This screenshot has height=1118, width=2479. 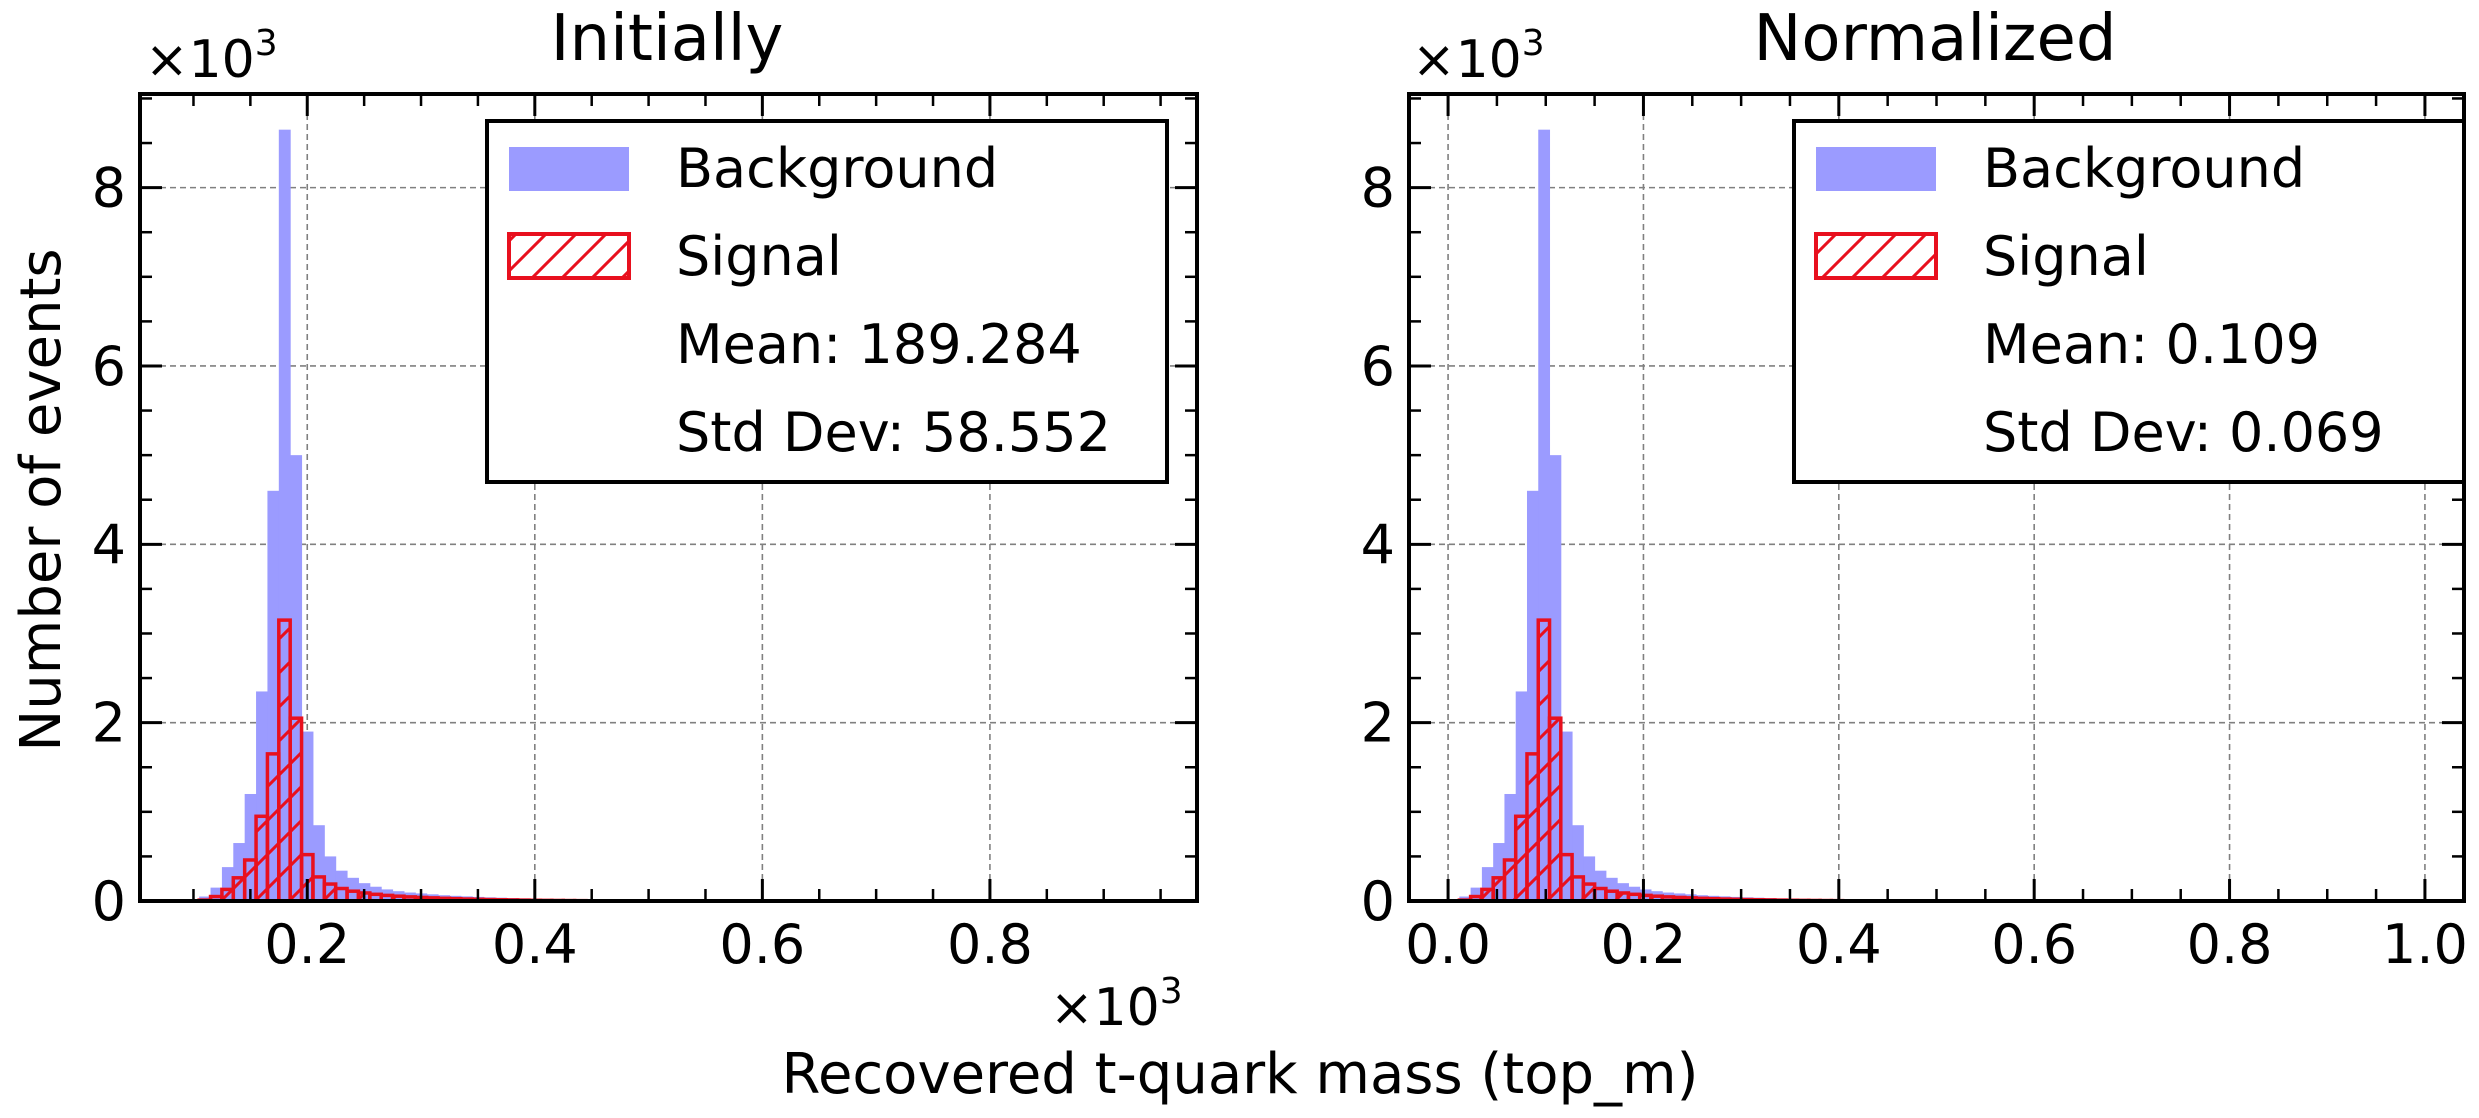 I want to click on chart-title: Initially, so click(x=667, y=39).